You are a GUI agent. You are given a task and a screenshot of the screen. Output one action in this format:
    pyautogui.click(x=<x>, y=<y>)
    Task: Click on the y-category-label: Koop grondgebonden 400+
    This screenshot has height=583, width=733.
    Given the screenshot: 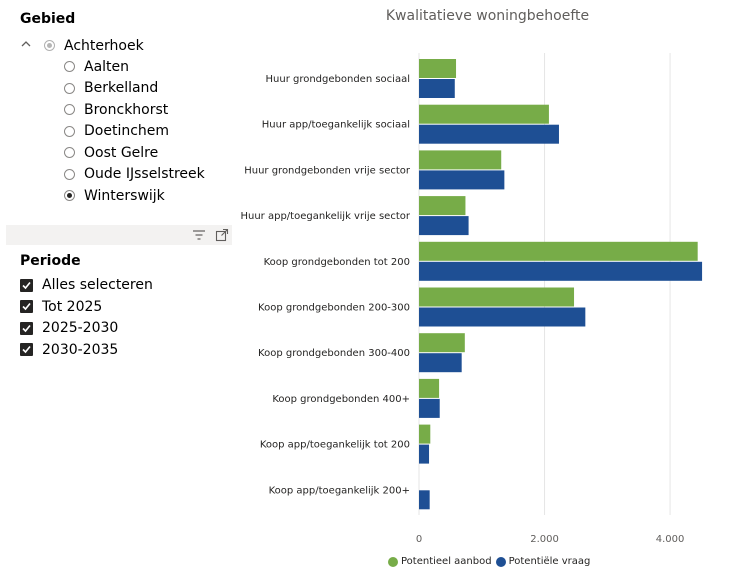 What is the action you would take?
    pyautogui.click(x=341, y=399)
    